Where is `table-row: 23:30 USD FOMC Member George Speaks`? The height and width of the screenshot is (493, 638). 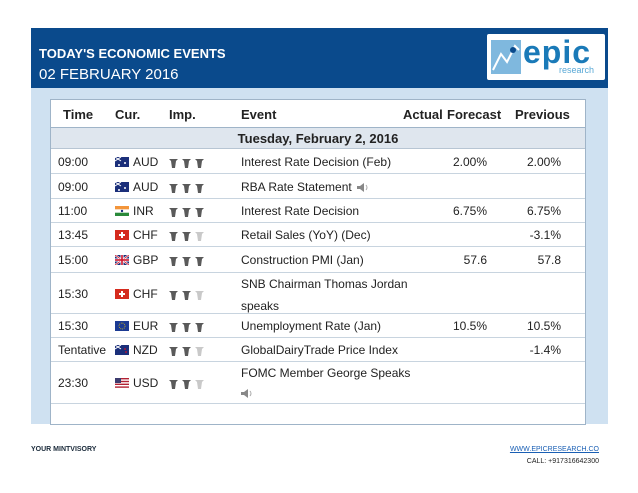 table-row: 23:30 USD FOMC Member George Speaks is located at coordinates (318, 383).